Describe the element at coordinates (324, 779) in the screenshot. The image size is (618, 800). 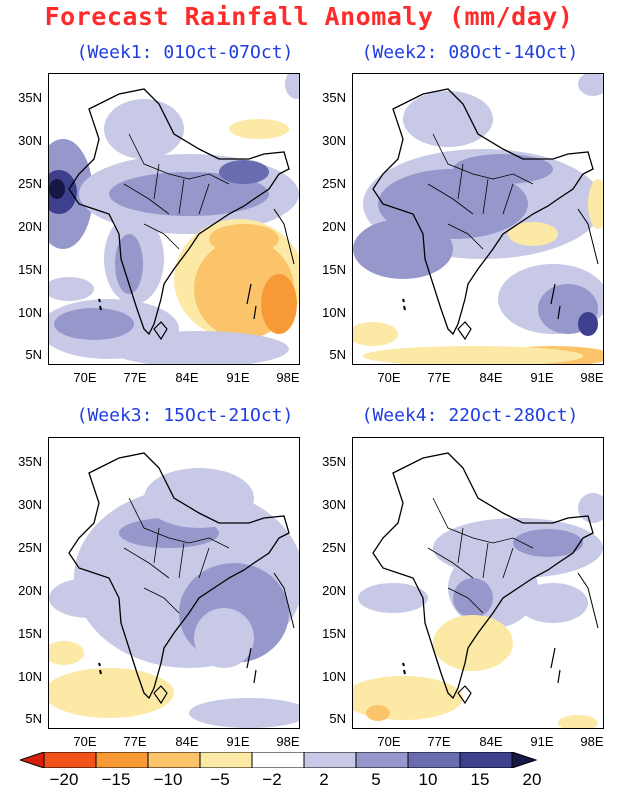
I see `colorbar-label: 2` at that location.